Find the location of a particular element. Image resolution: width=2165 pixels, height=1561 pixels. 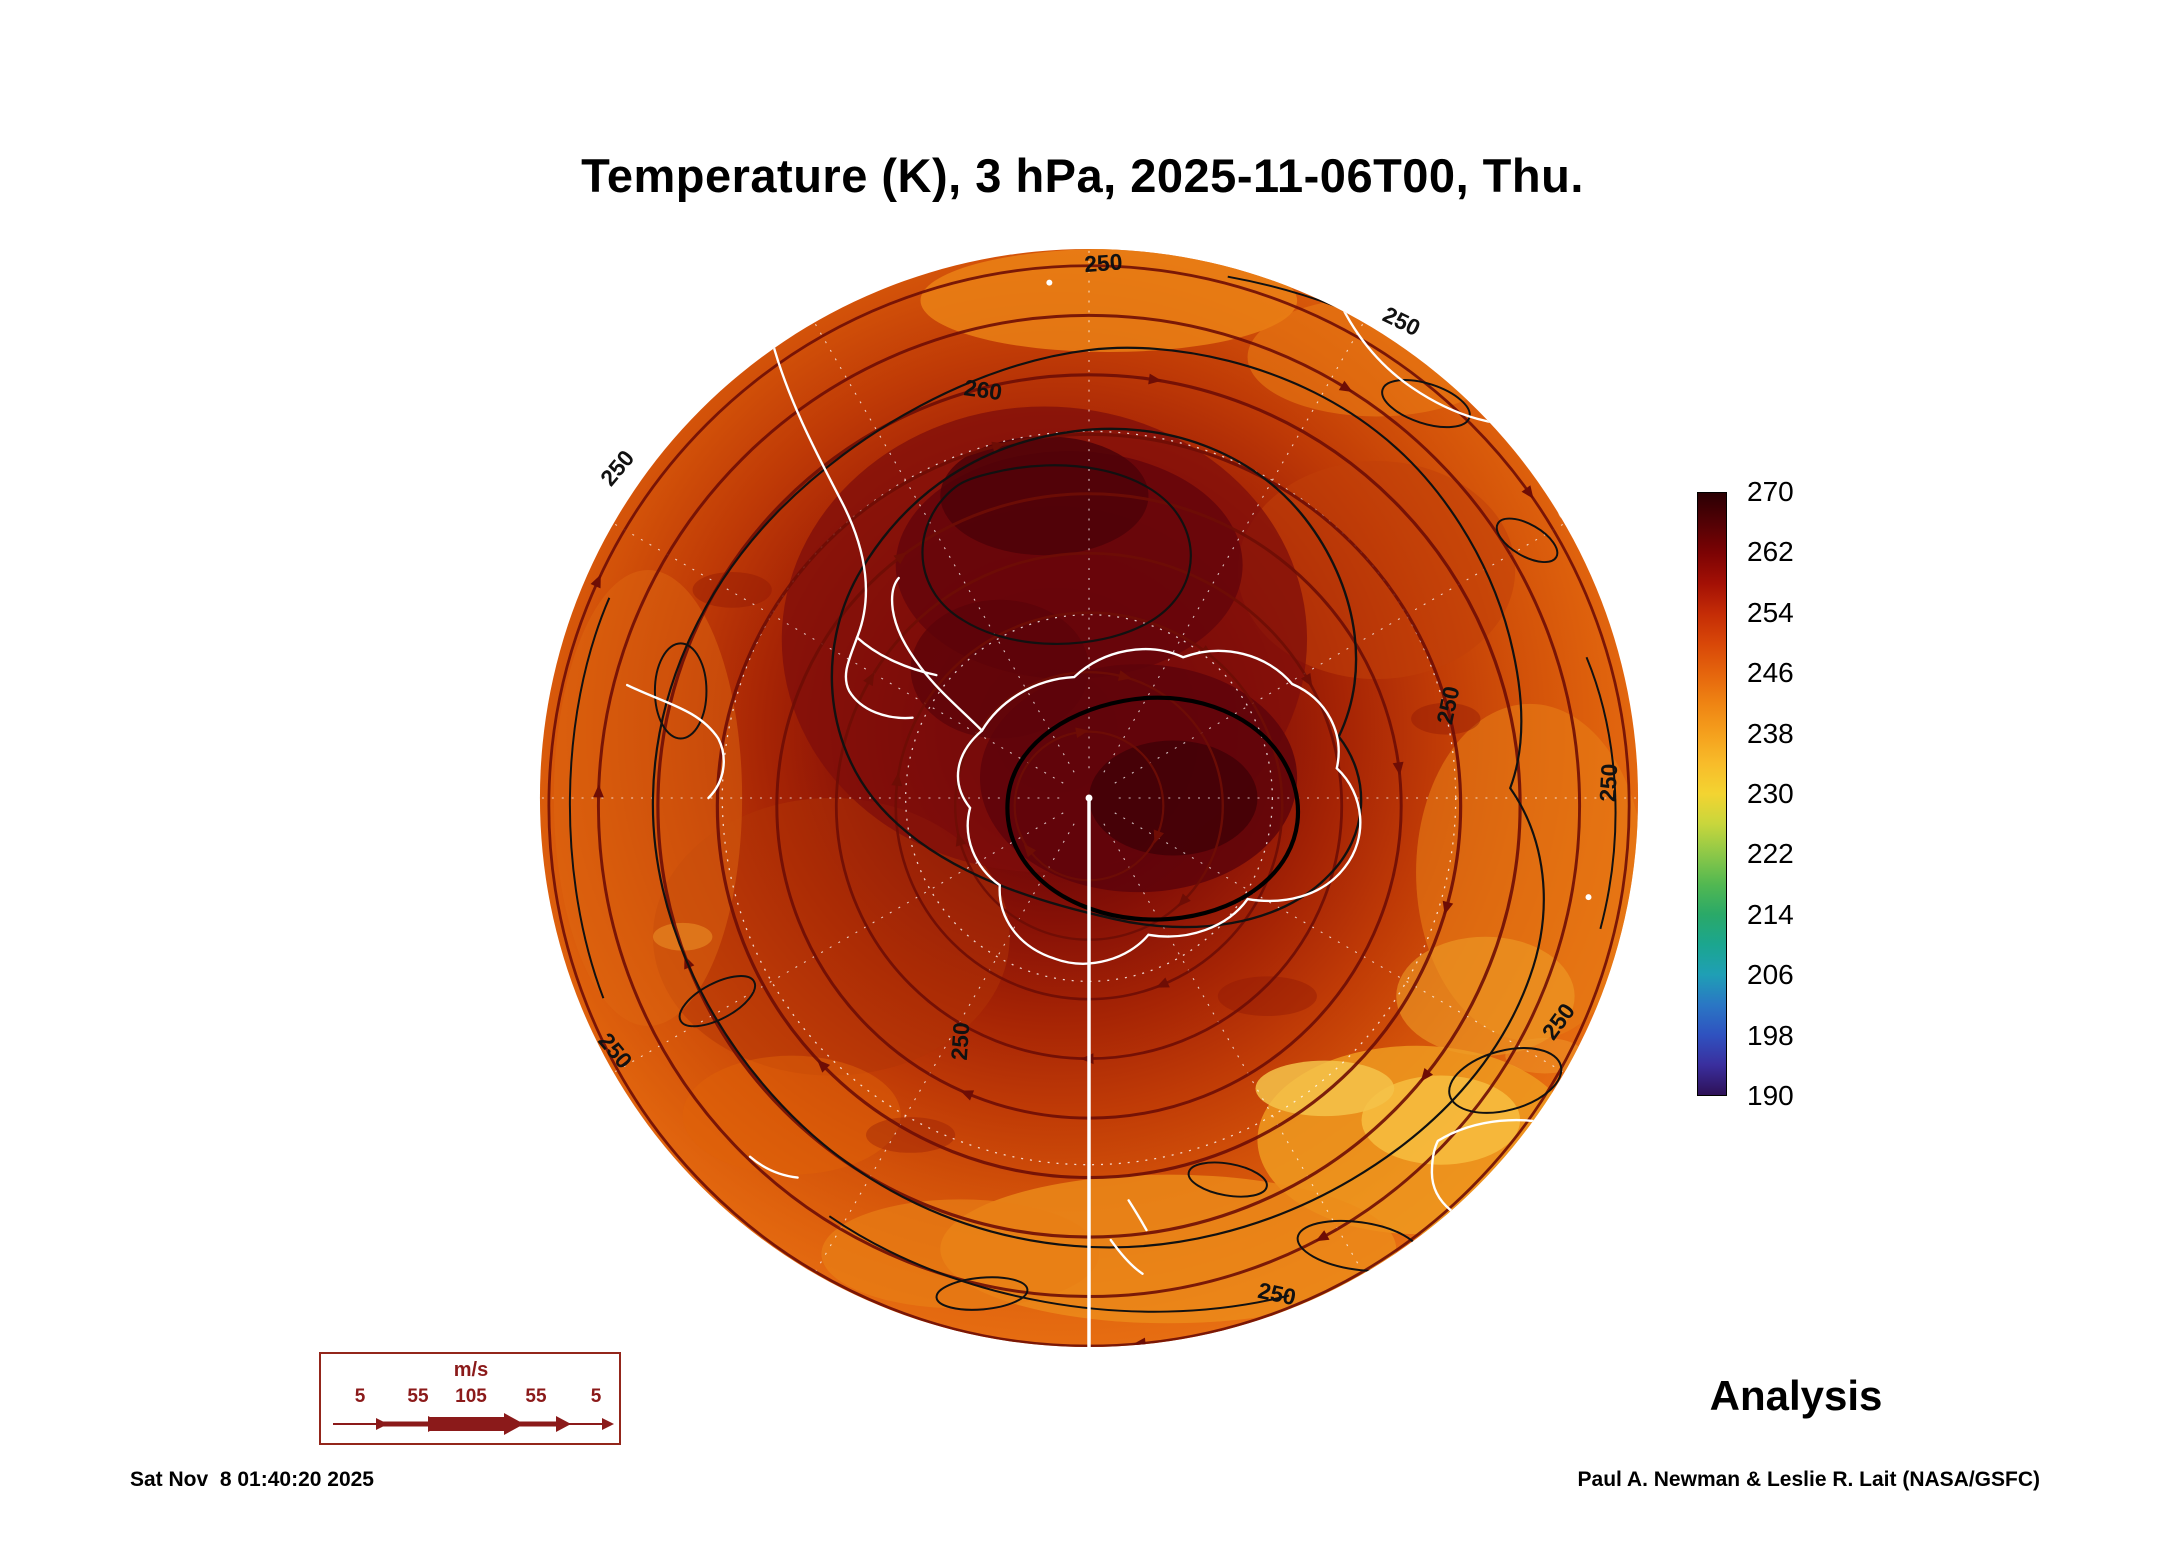

colorbar-gradient is located at coordinates (1712, 794).